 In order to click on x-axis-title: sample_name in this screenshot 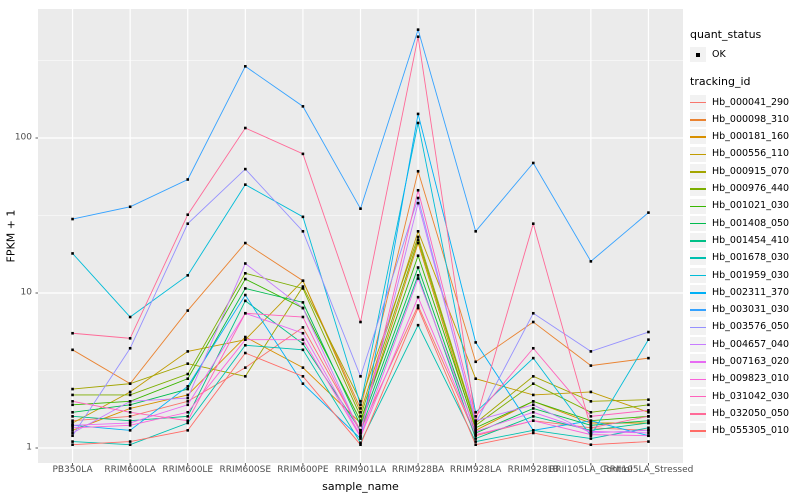, I will do `click(360, 486)`.